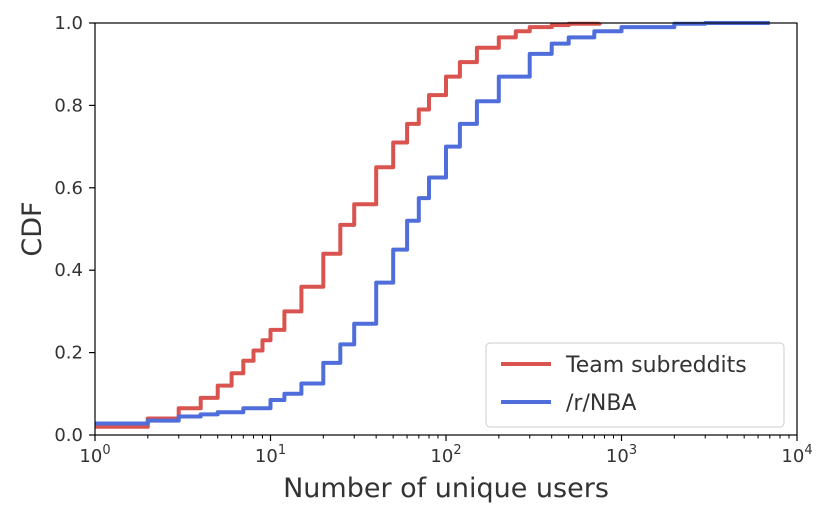 The height and width of the screenshot is (519, 830). Describe the element at coordinates (270, 455) in the screenshot. I see `x-tick-label: 10¹` at that location.